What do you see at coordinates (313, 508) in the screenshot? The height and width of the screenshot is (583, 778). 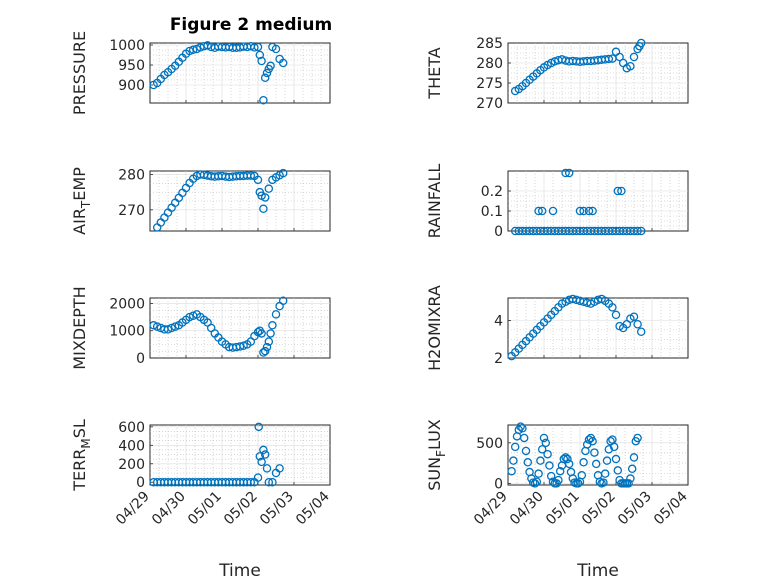 I see `terr-msl-xtick-label: 05/04` at bounding box center [313, 508].